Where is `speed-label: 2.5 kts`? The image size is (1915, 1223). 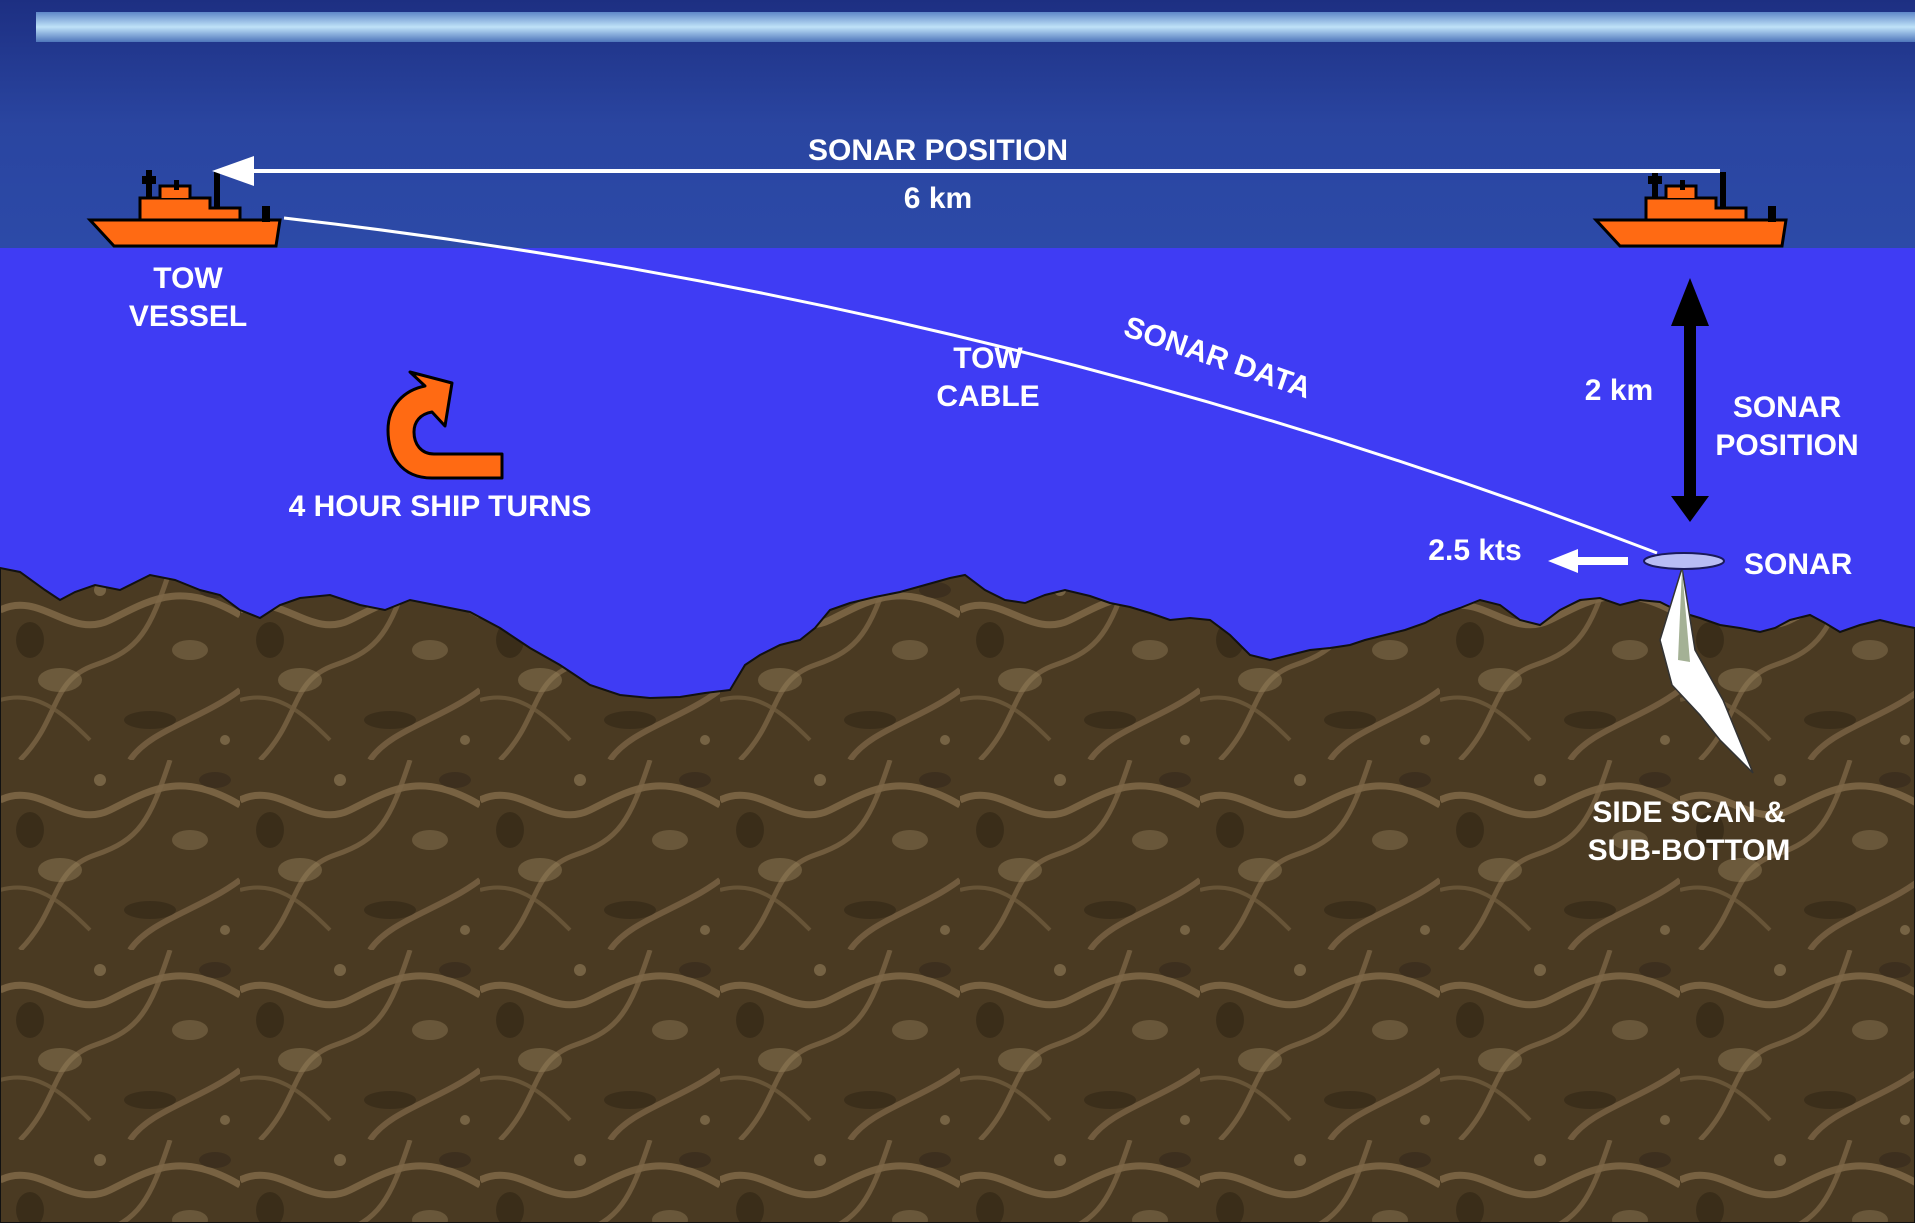 speed-label: 2.5 kts is located at coordinates (1474, 550).